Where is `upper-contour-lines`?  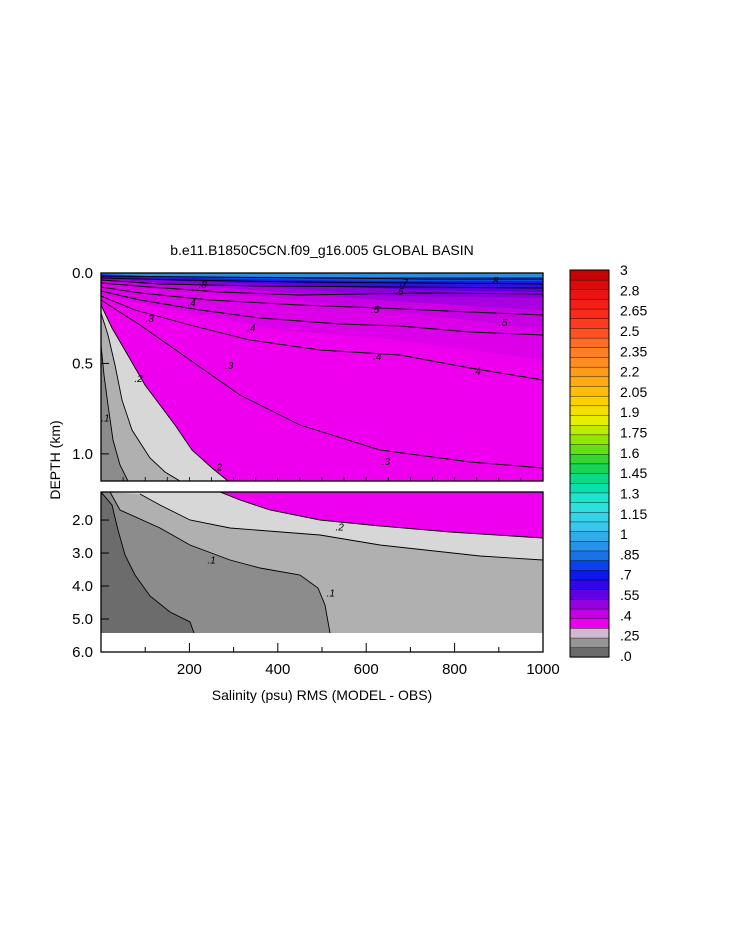
upper-contour-lines is located at coordinates (322, 378).